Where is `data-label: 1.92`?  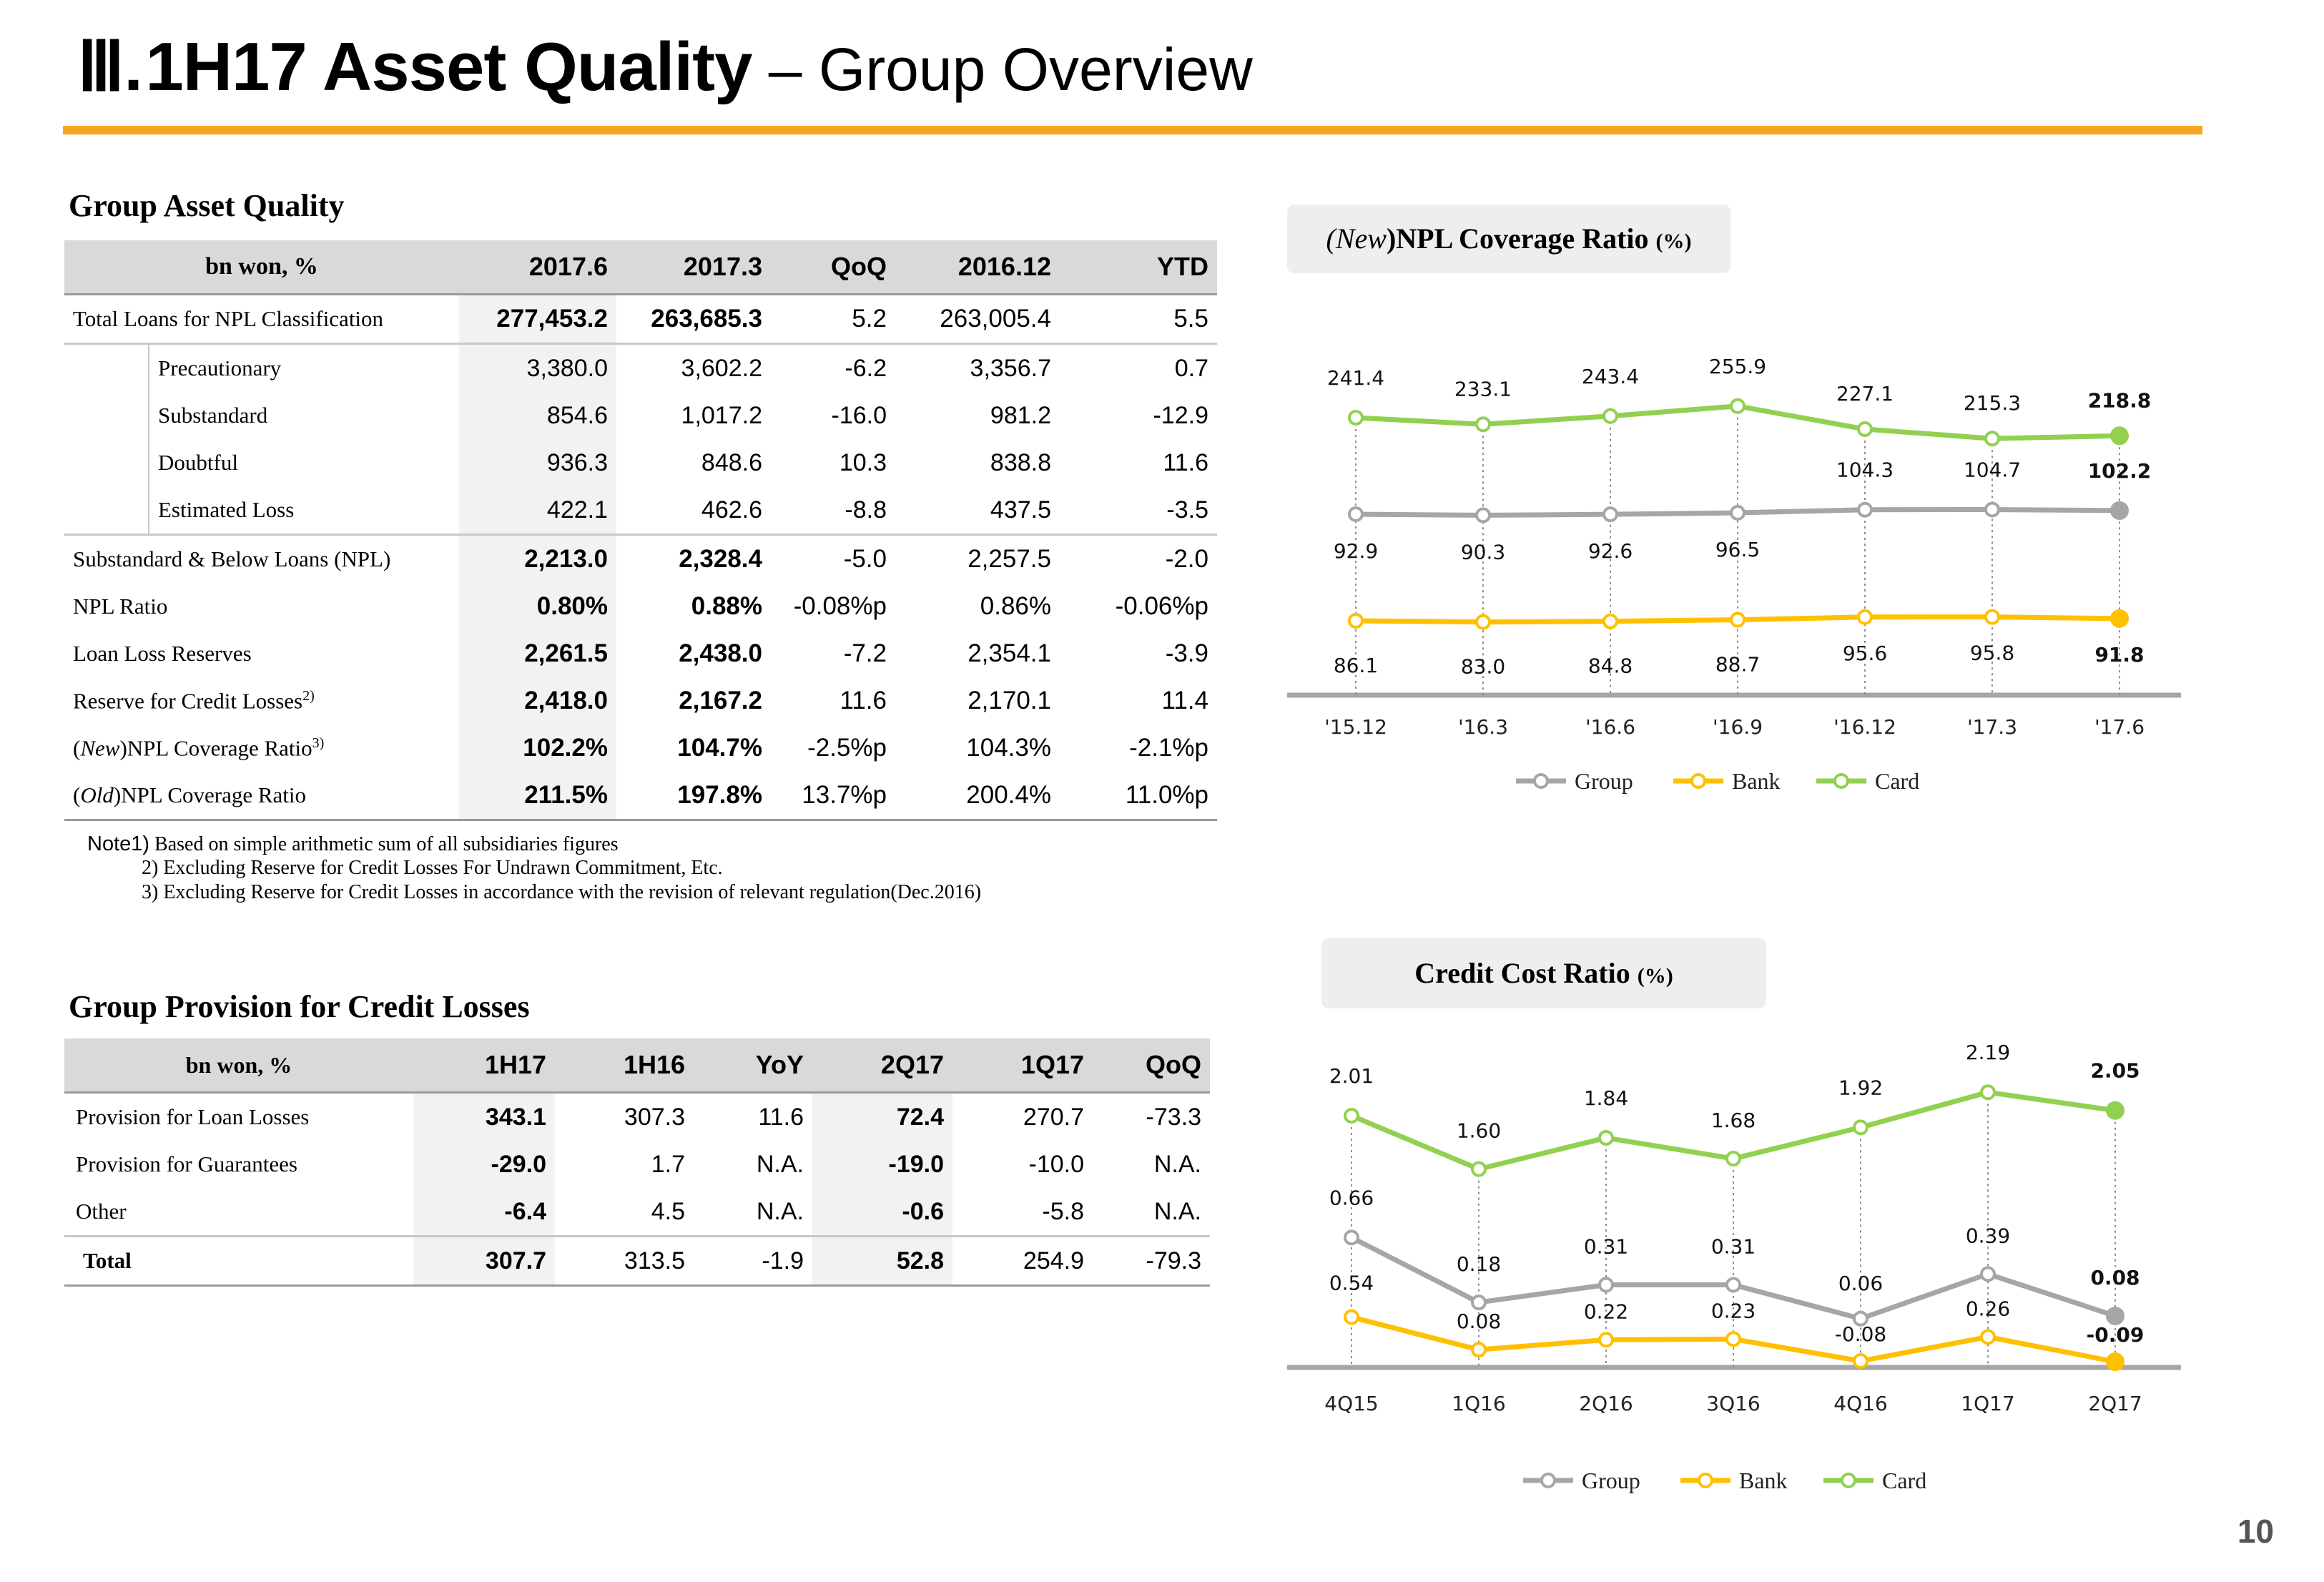 data-label: 1.92 is located at coordinates (1860, 1087).